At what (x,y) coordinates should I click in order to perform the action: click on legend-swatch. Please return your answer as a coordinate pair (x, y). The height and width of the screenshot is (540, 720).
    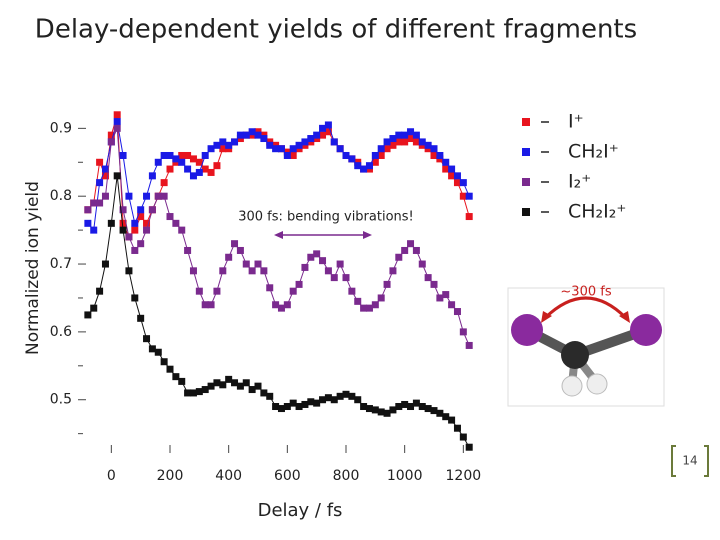
    Looking at the image, I should click on (526, 212).